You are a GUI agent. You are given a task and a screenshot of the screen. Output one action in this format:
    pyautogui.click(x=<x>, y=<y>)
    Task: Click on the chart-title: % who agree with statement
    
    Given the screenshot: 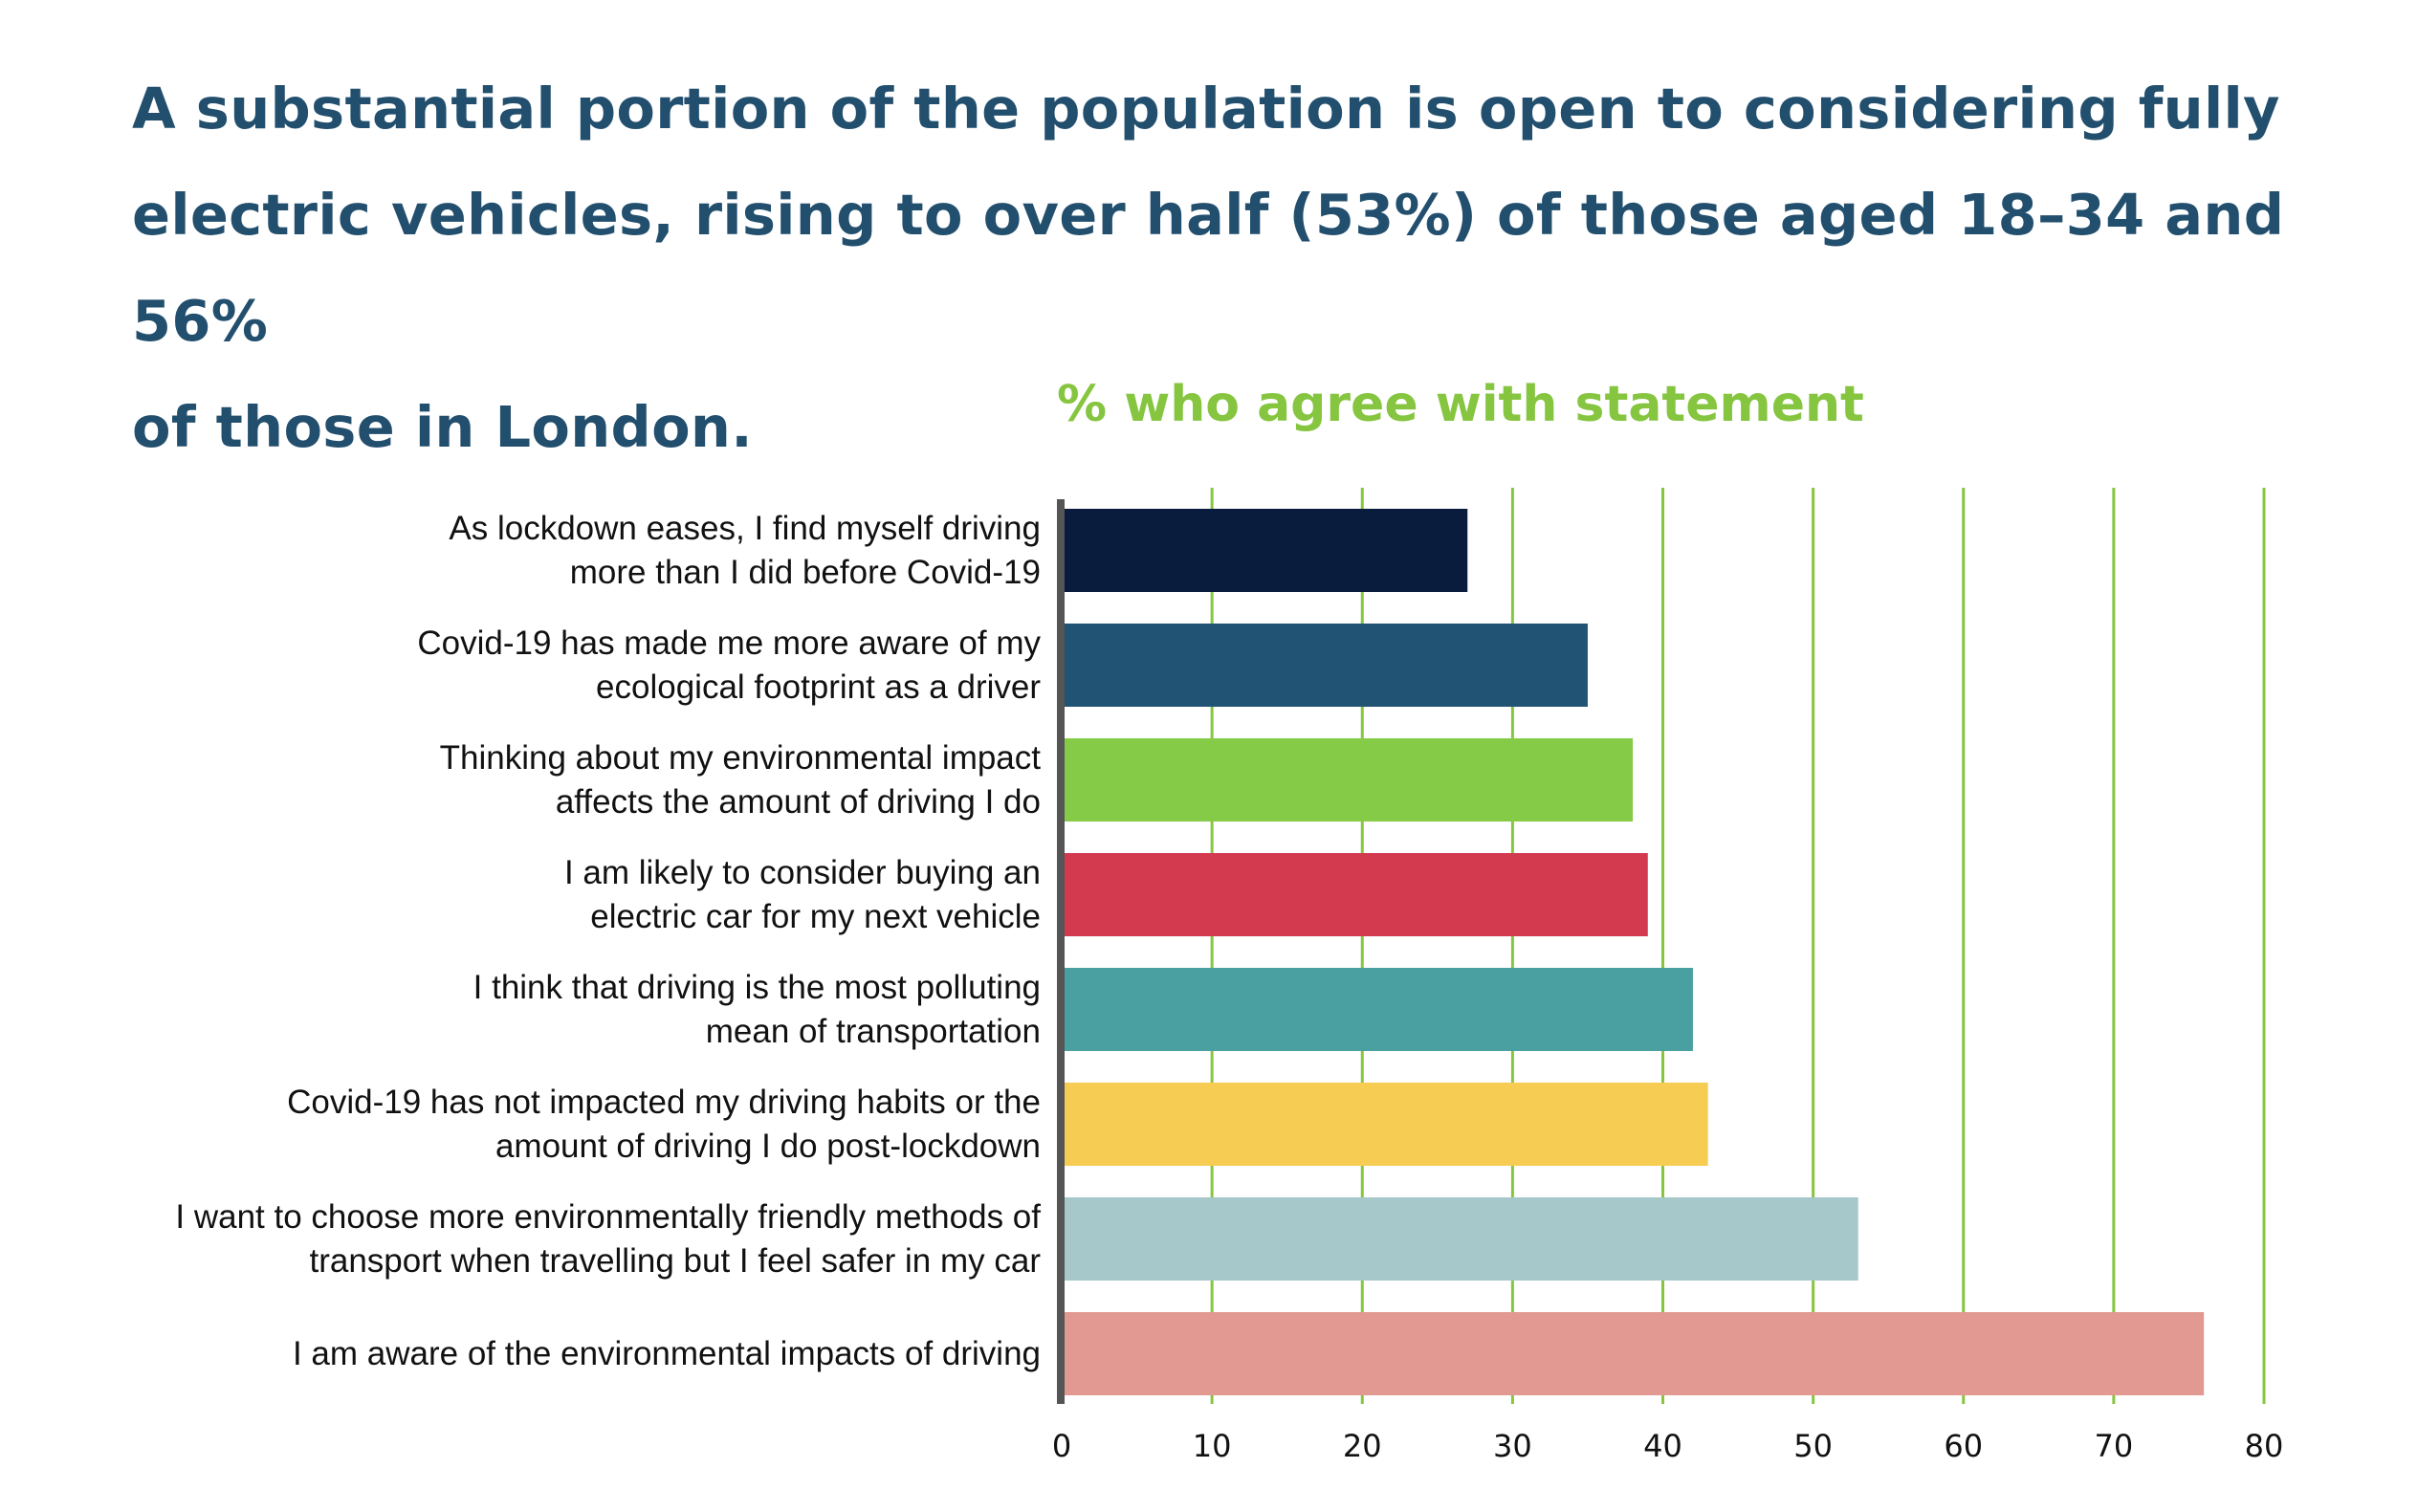 What is the action you would take?
    pyautogui.click(x=1461, y=404)
    